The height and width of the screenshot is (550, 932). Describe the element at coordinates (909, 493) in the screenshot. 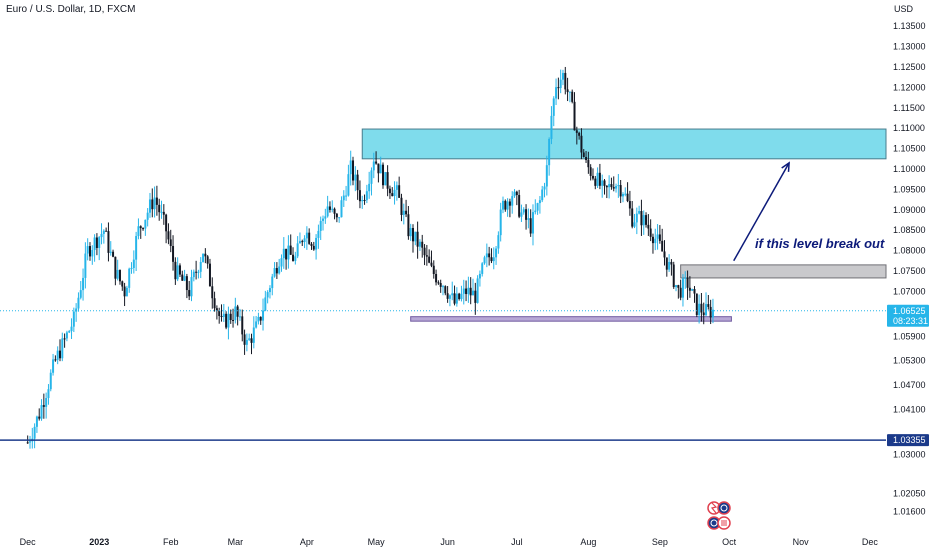

I see `y-tick-label: 1.02050` at that location.